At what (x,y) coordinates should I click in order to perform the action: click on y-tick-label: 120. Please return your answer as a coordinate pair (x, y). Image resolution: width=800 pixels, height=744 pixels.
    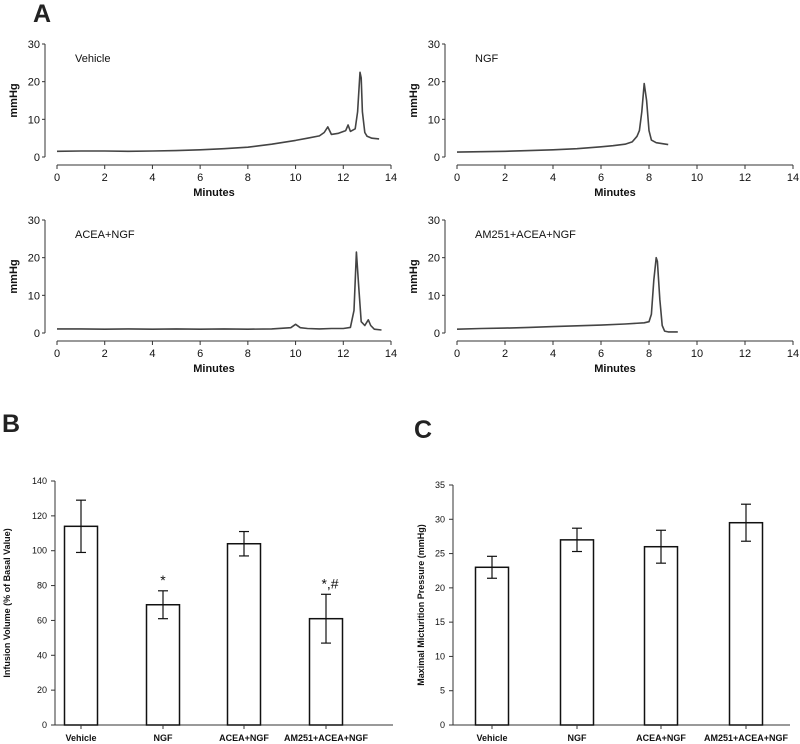
    Looking at the image, I should click on (39, 516).